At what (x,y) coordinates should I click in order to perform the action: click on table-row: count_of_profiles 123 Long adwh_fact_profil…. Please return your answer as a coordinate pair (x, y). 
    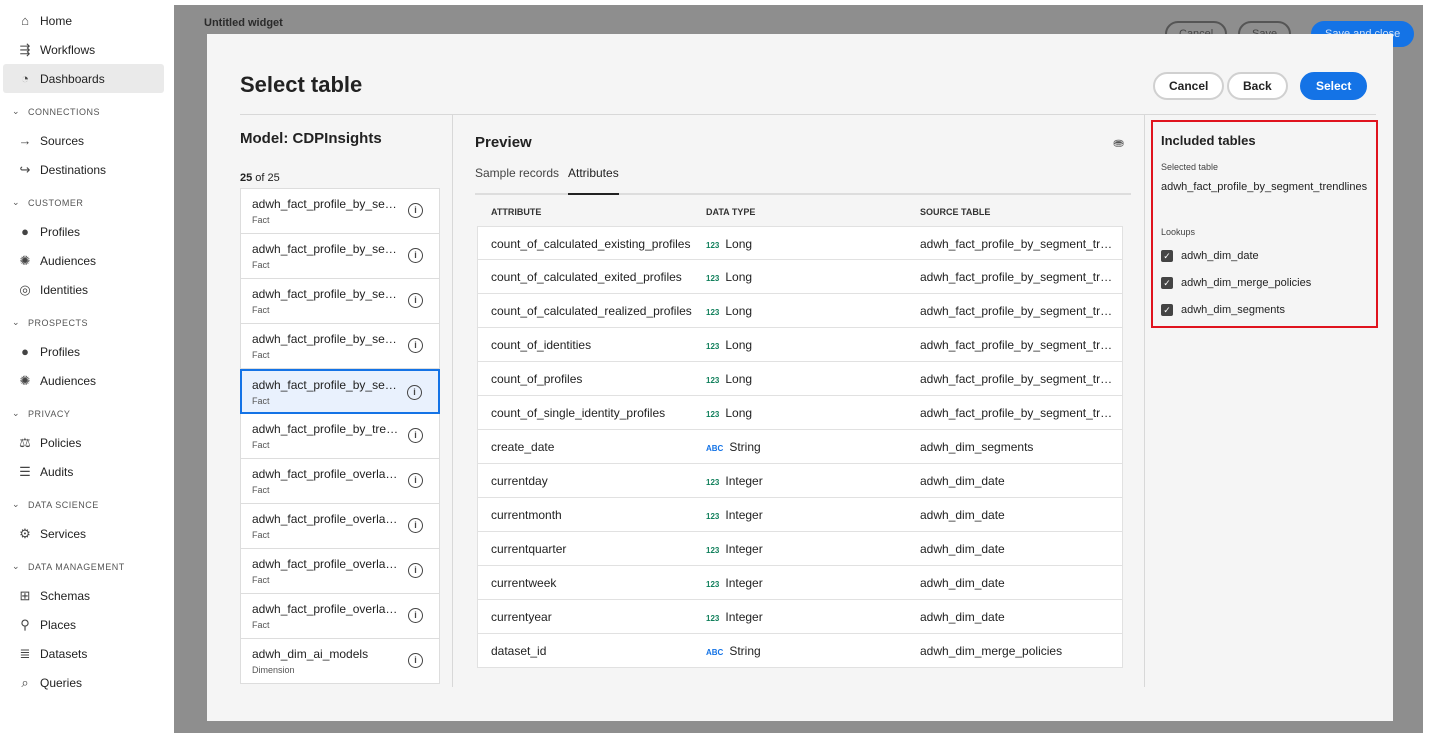
    Looking at the image, I should click on (800, 379).